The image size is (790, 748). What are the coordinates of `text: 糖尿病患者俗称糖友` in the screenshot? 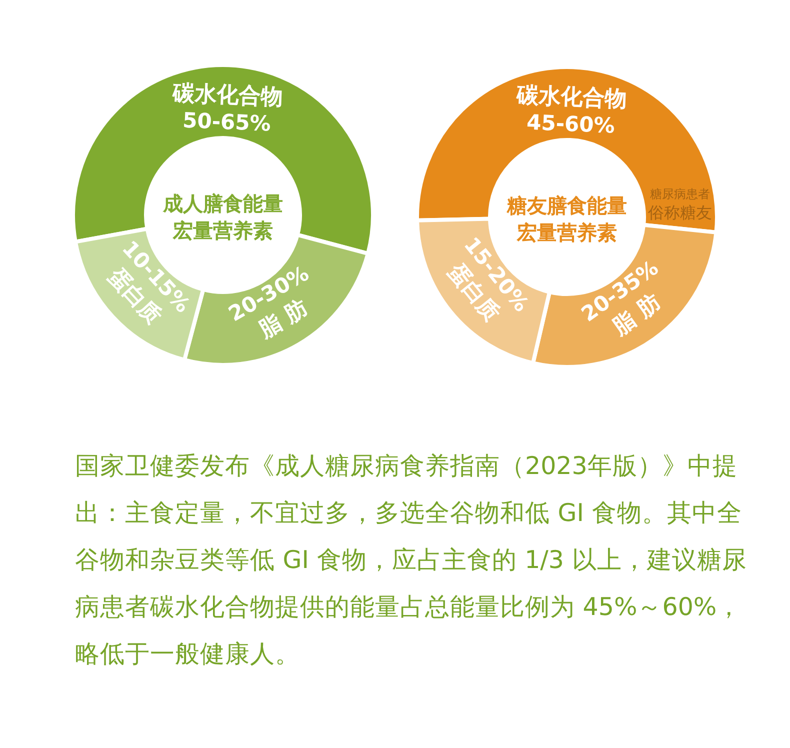 It's located at (680, 204).